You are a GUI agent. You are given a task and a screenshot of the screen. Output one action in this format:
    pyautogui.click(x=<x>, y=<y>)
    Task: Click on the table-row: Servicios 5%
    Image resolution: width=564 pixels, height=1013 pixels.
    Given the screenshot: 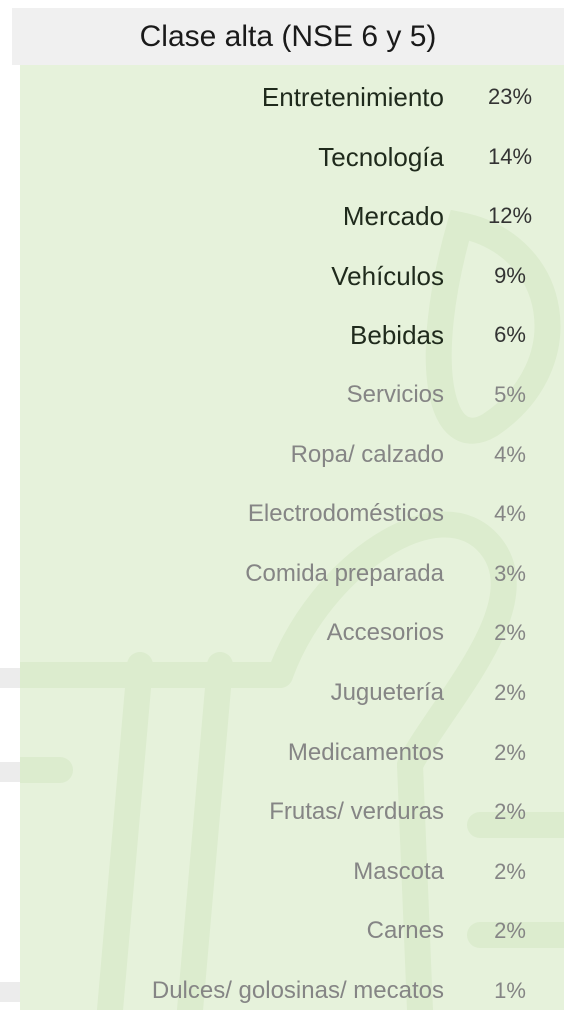 What is the action you would take?
    pyautogui.click(x=292, y=395)
    